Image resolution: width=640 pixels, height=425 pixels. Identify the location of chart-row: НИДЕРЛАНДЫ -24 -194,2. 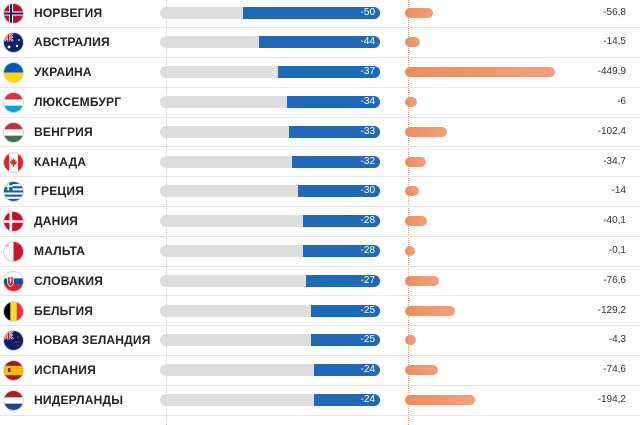
(320, 401).